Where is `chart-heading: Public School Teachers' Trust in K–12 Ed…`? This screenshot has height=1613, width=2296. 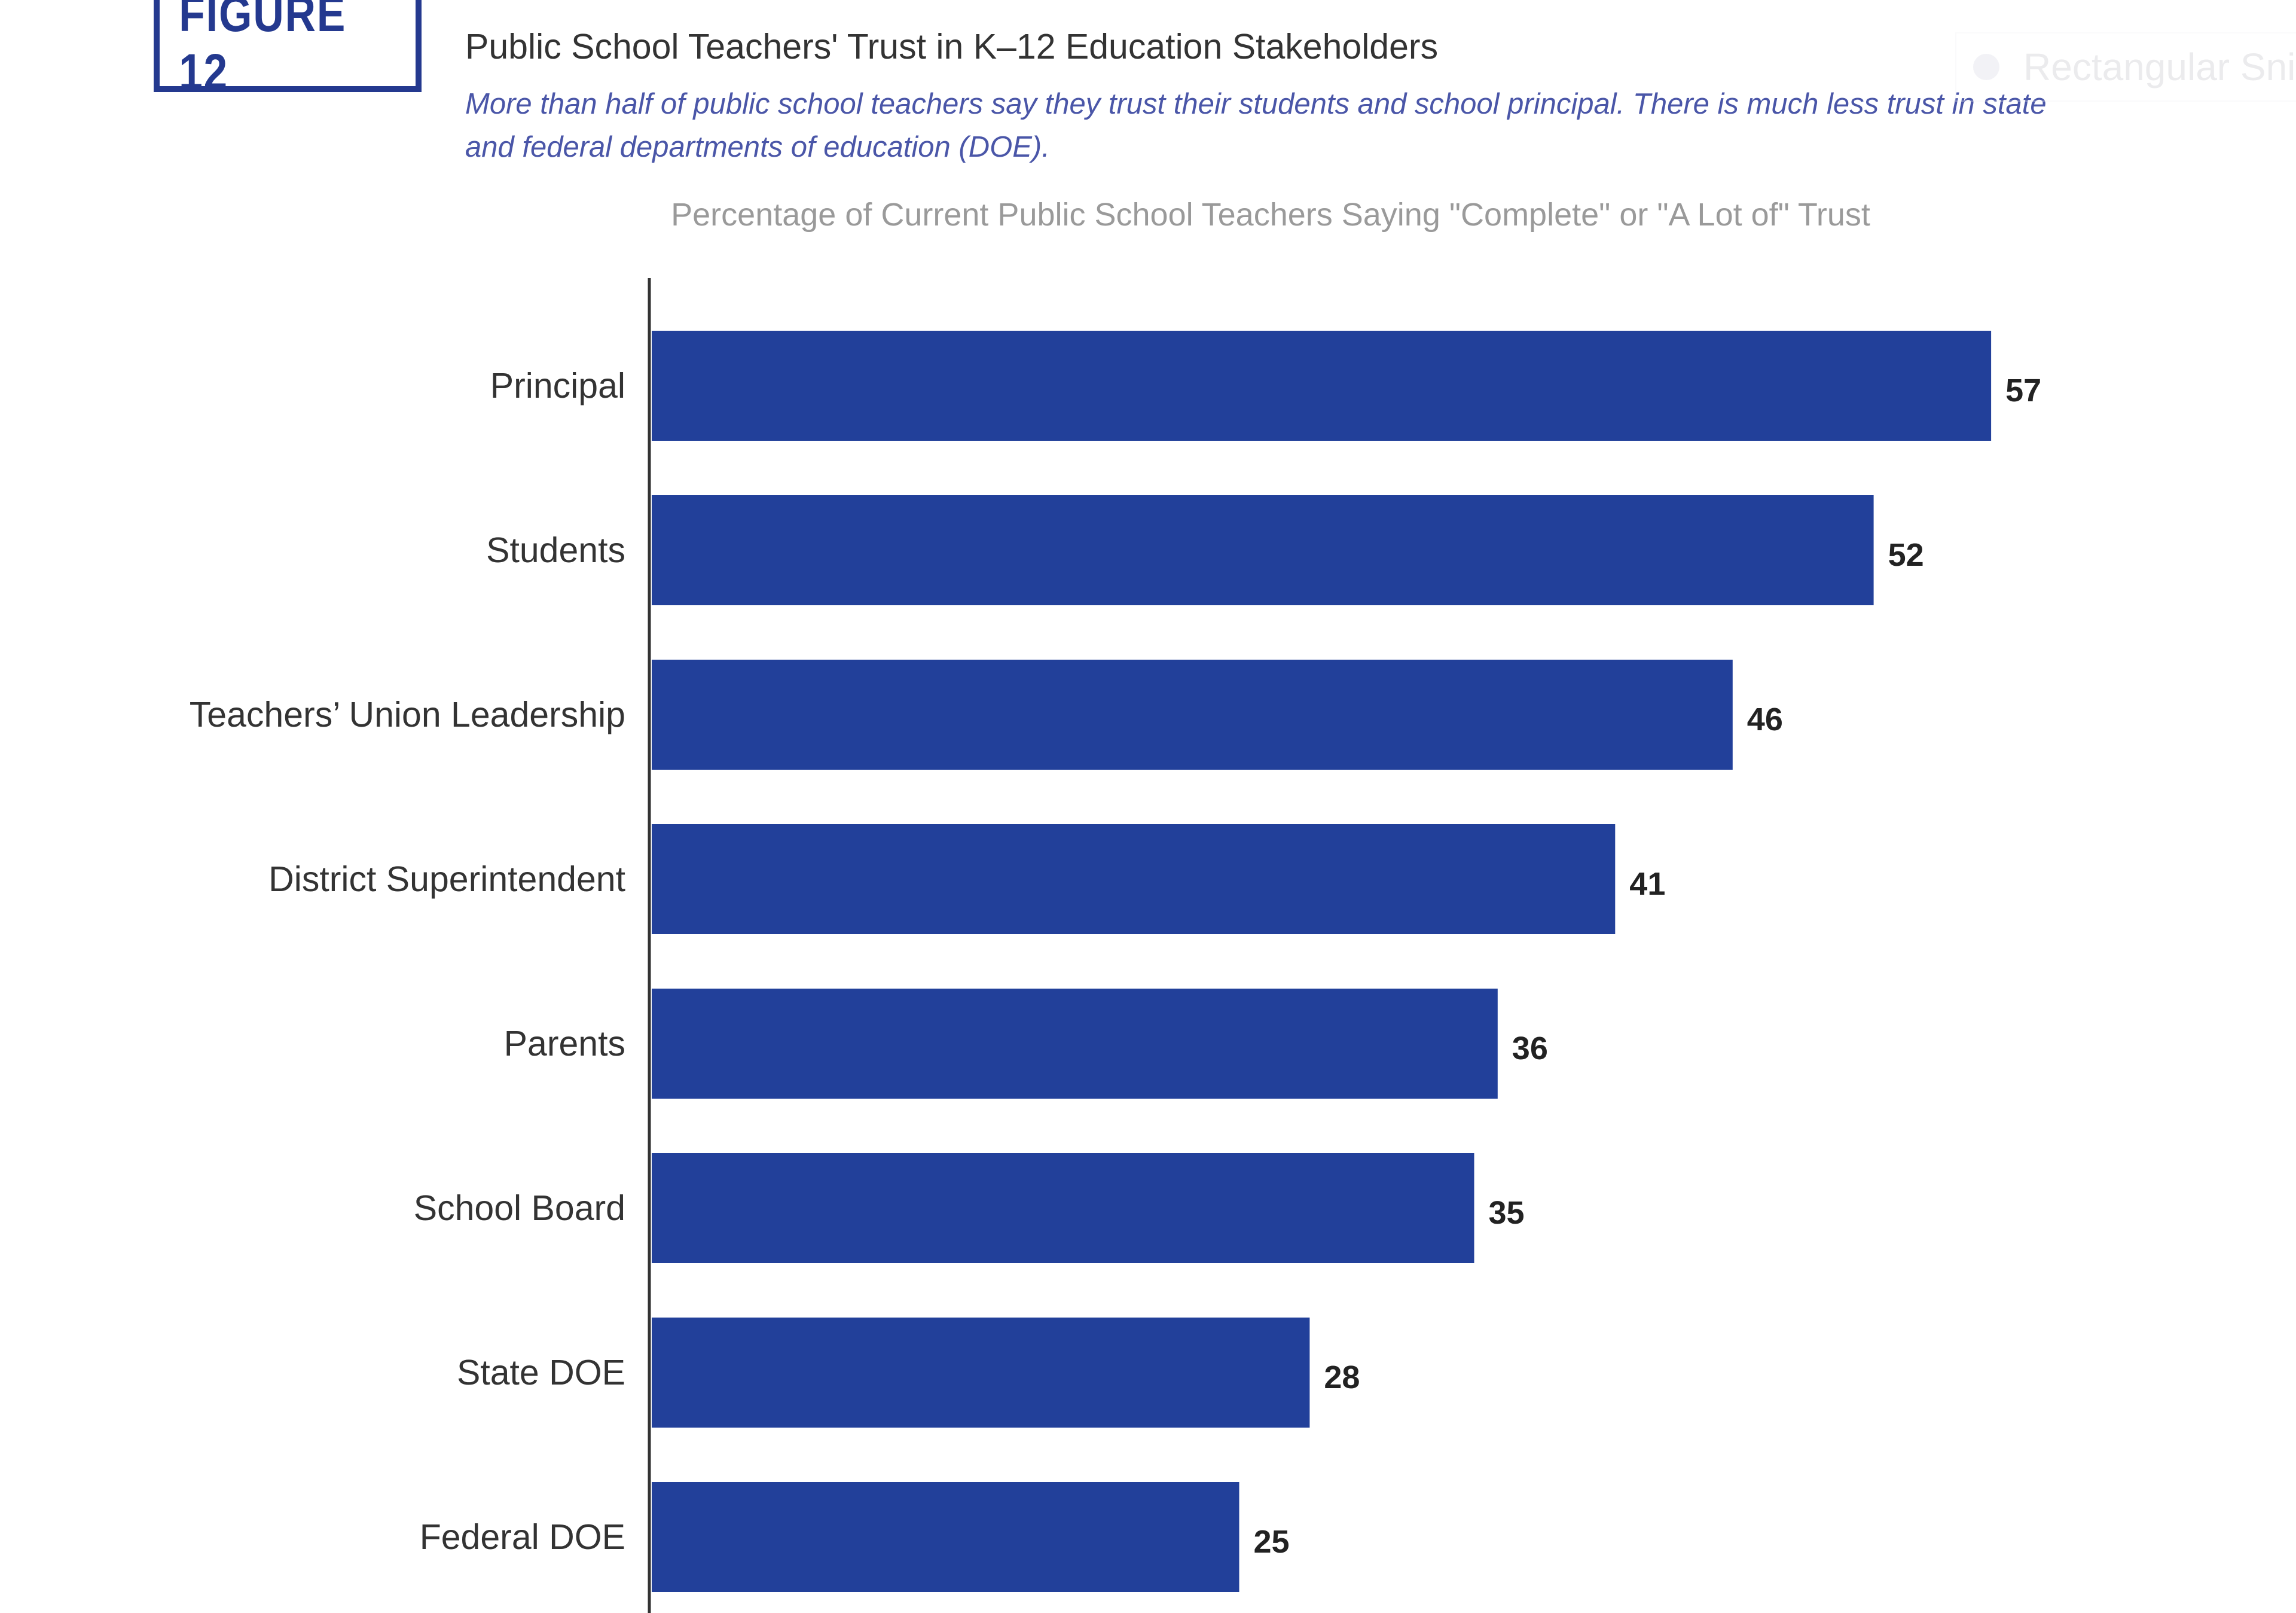 chart-heading: Public School Teachers' Trust in K–12 Ed… is located at coordinates (952, 46).